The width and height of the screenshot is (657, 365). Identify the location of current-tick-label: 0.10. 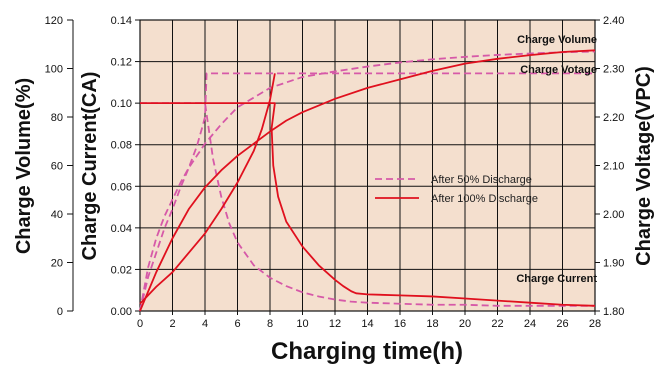
(121, 104).